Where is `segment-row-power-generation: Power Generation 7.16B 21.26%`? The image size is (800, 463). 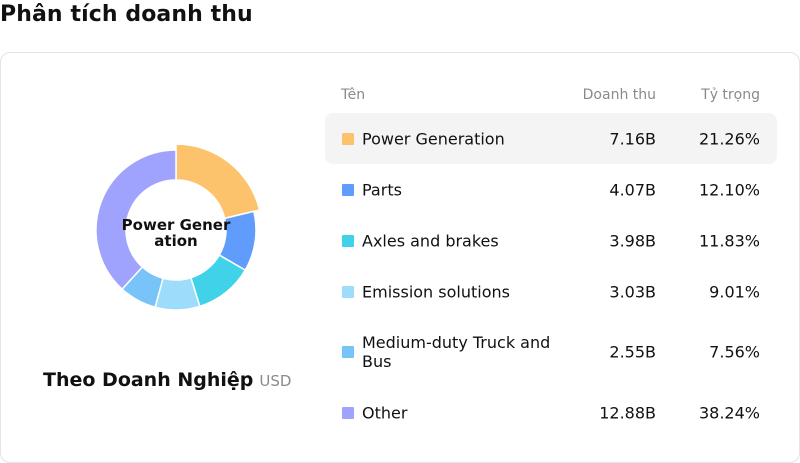 segment-row-power-generation: Power Generation 7.16B 21.26% is located at coordinates (551, 138).